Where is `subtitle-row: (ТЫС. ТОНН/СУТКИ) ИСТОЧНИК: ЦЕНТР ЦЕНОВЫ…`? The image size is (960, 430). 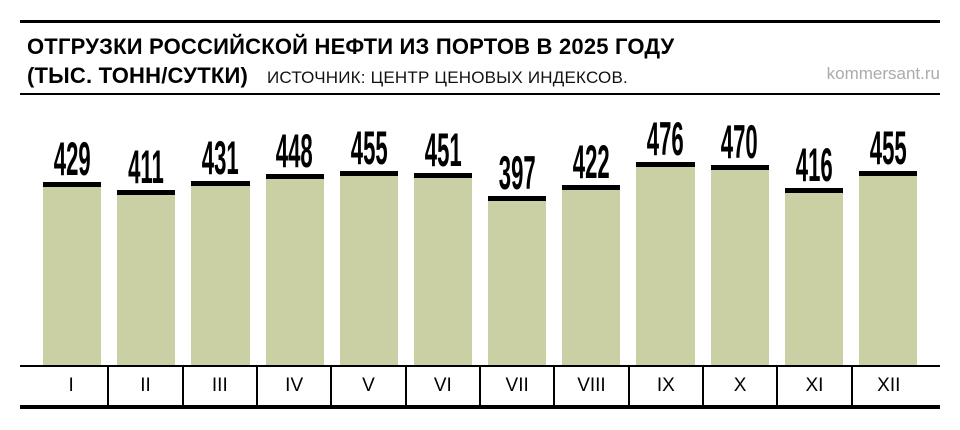
subtitle-row: (ТЫС. ТОНН/СУТКИ) ИСТОЧНИК: ЦЕНТР ЦЕНОВЫ… is located at coordinates (483, 75).